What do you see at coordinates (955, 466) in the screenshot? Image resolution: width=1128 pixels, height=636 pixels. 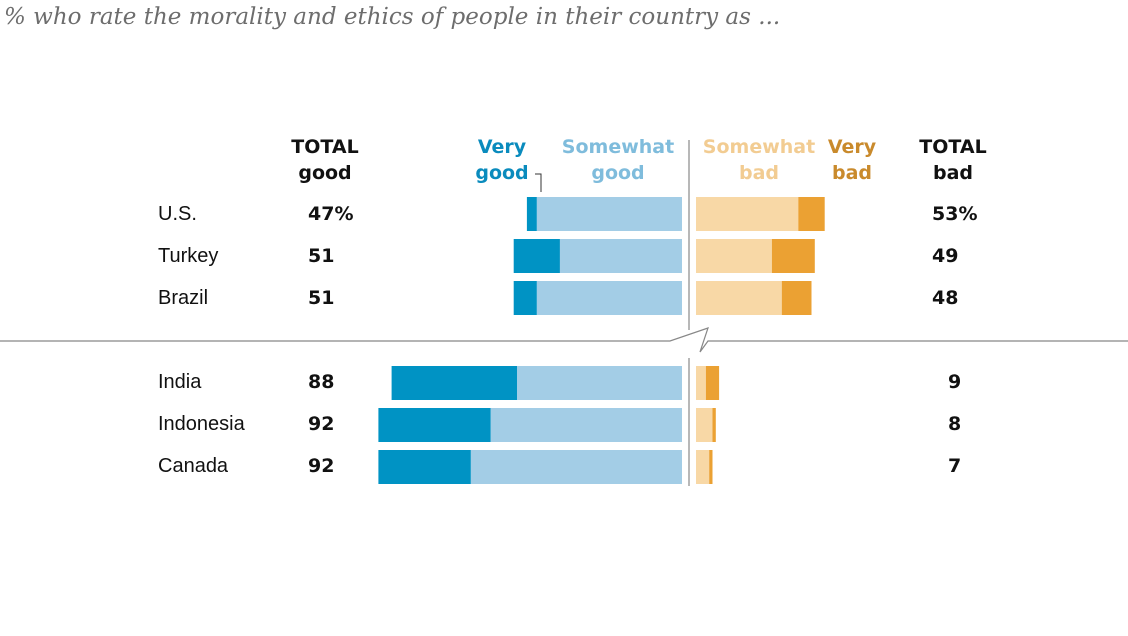 I see `total-bad-value: 7` at bounding box center [955, 466].